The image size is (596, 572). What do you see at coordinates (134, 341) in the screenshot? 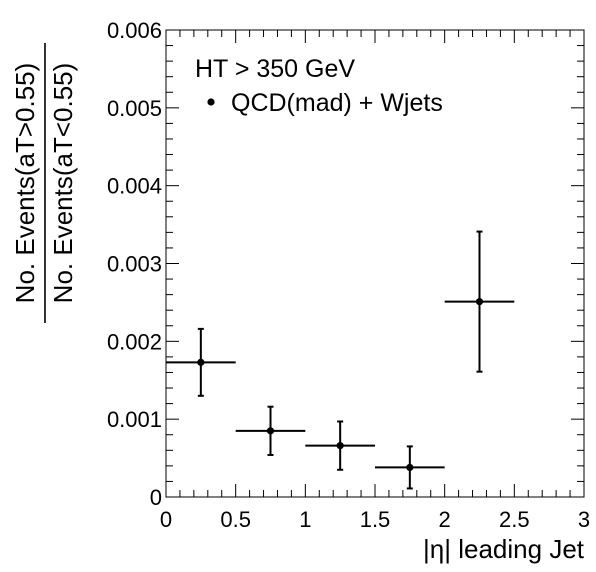
I see `y-tick-label: 0.002` at bounding box center [134, 341].